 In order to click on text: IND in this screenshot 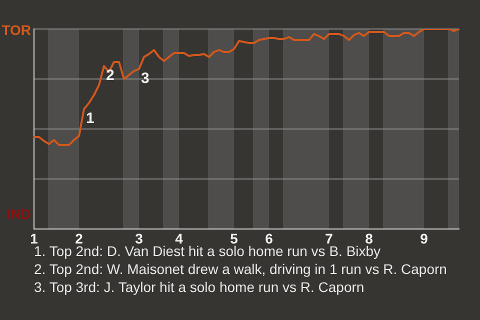, I will do `click(18, 214)`.